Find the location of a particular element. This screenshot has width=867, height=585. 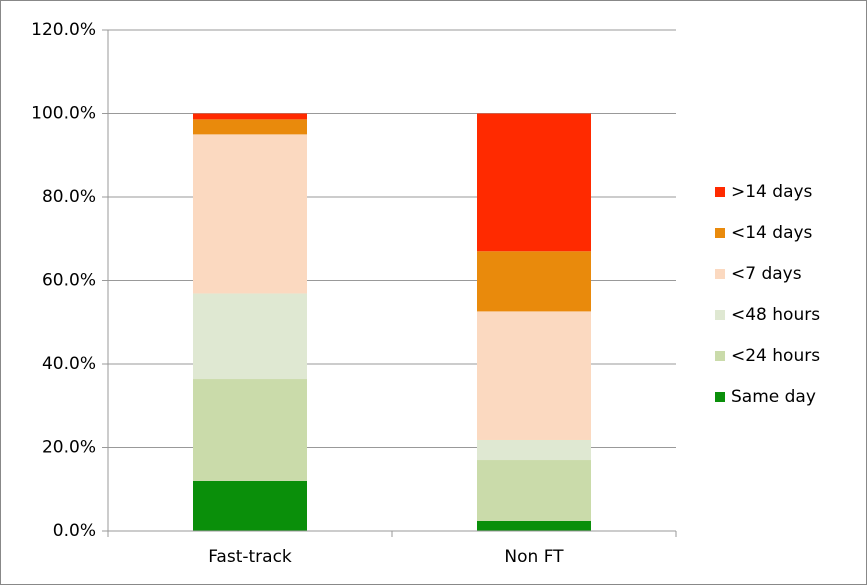

legend-label: <48 hours is located at coordinates (775, 315).